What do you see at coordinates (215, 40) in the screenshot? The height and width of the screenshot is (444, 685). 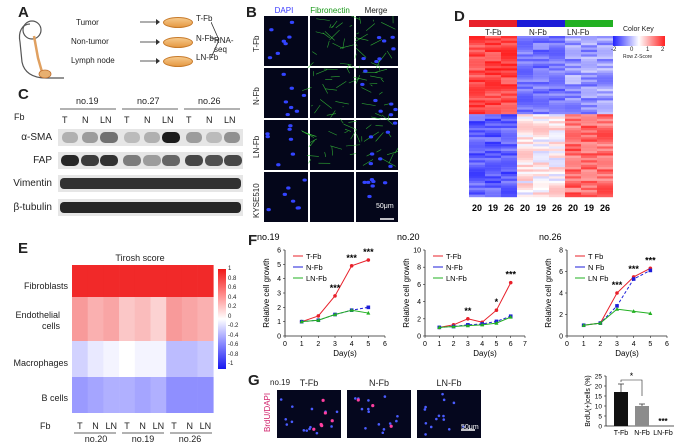 I see `converging-arrows` at bounding box center [215, 40].